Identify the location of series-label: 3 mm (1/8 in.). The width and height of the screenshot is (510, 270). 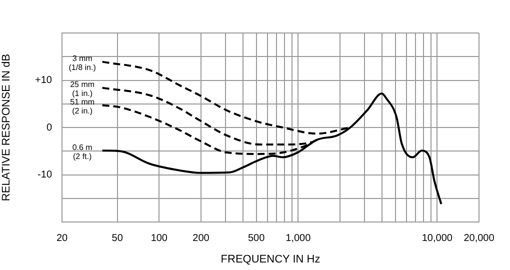
(82, 63).